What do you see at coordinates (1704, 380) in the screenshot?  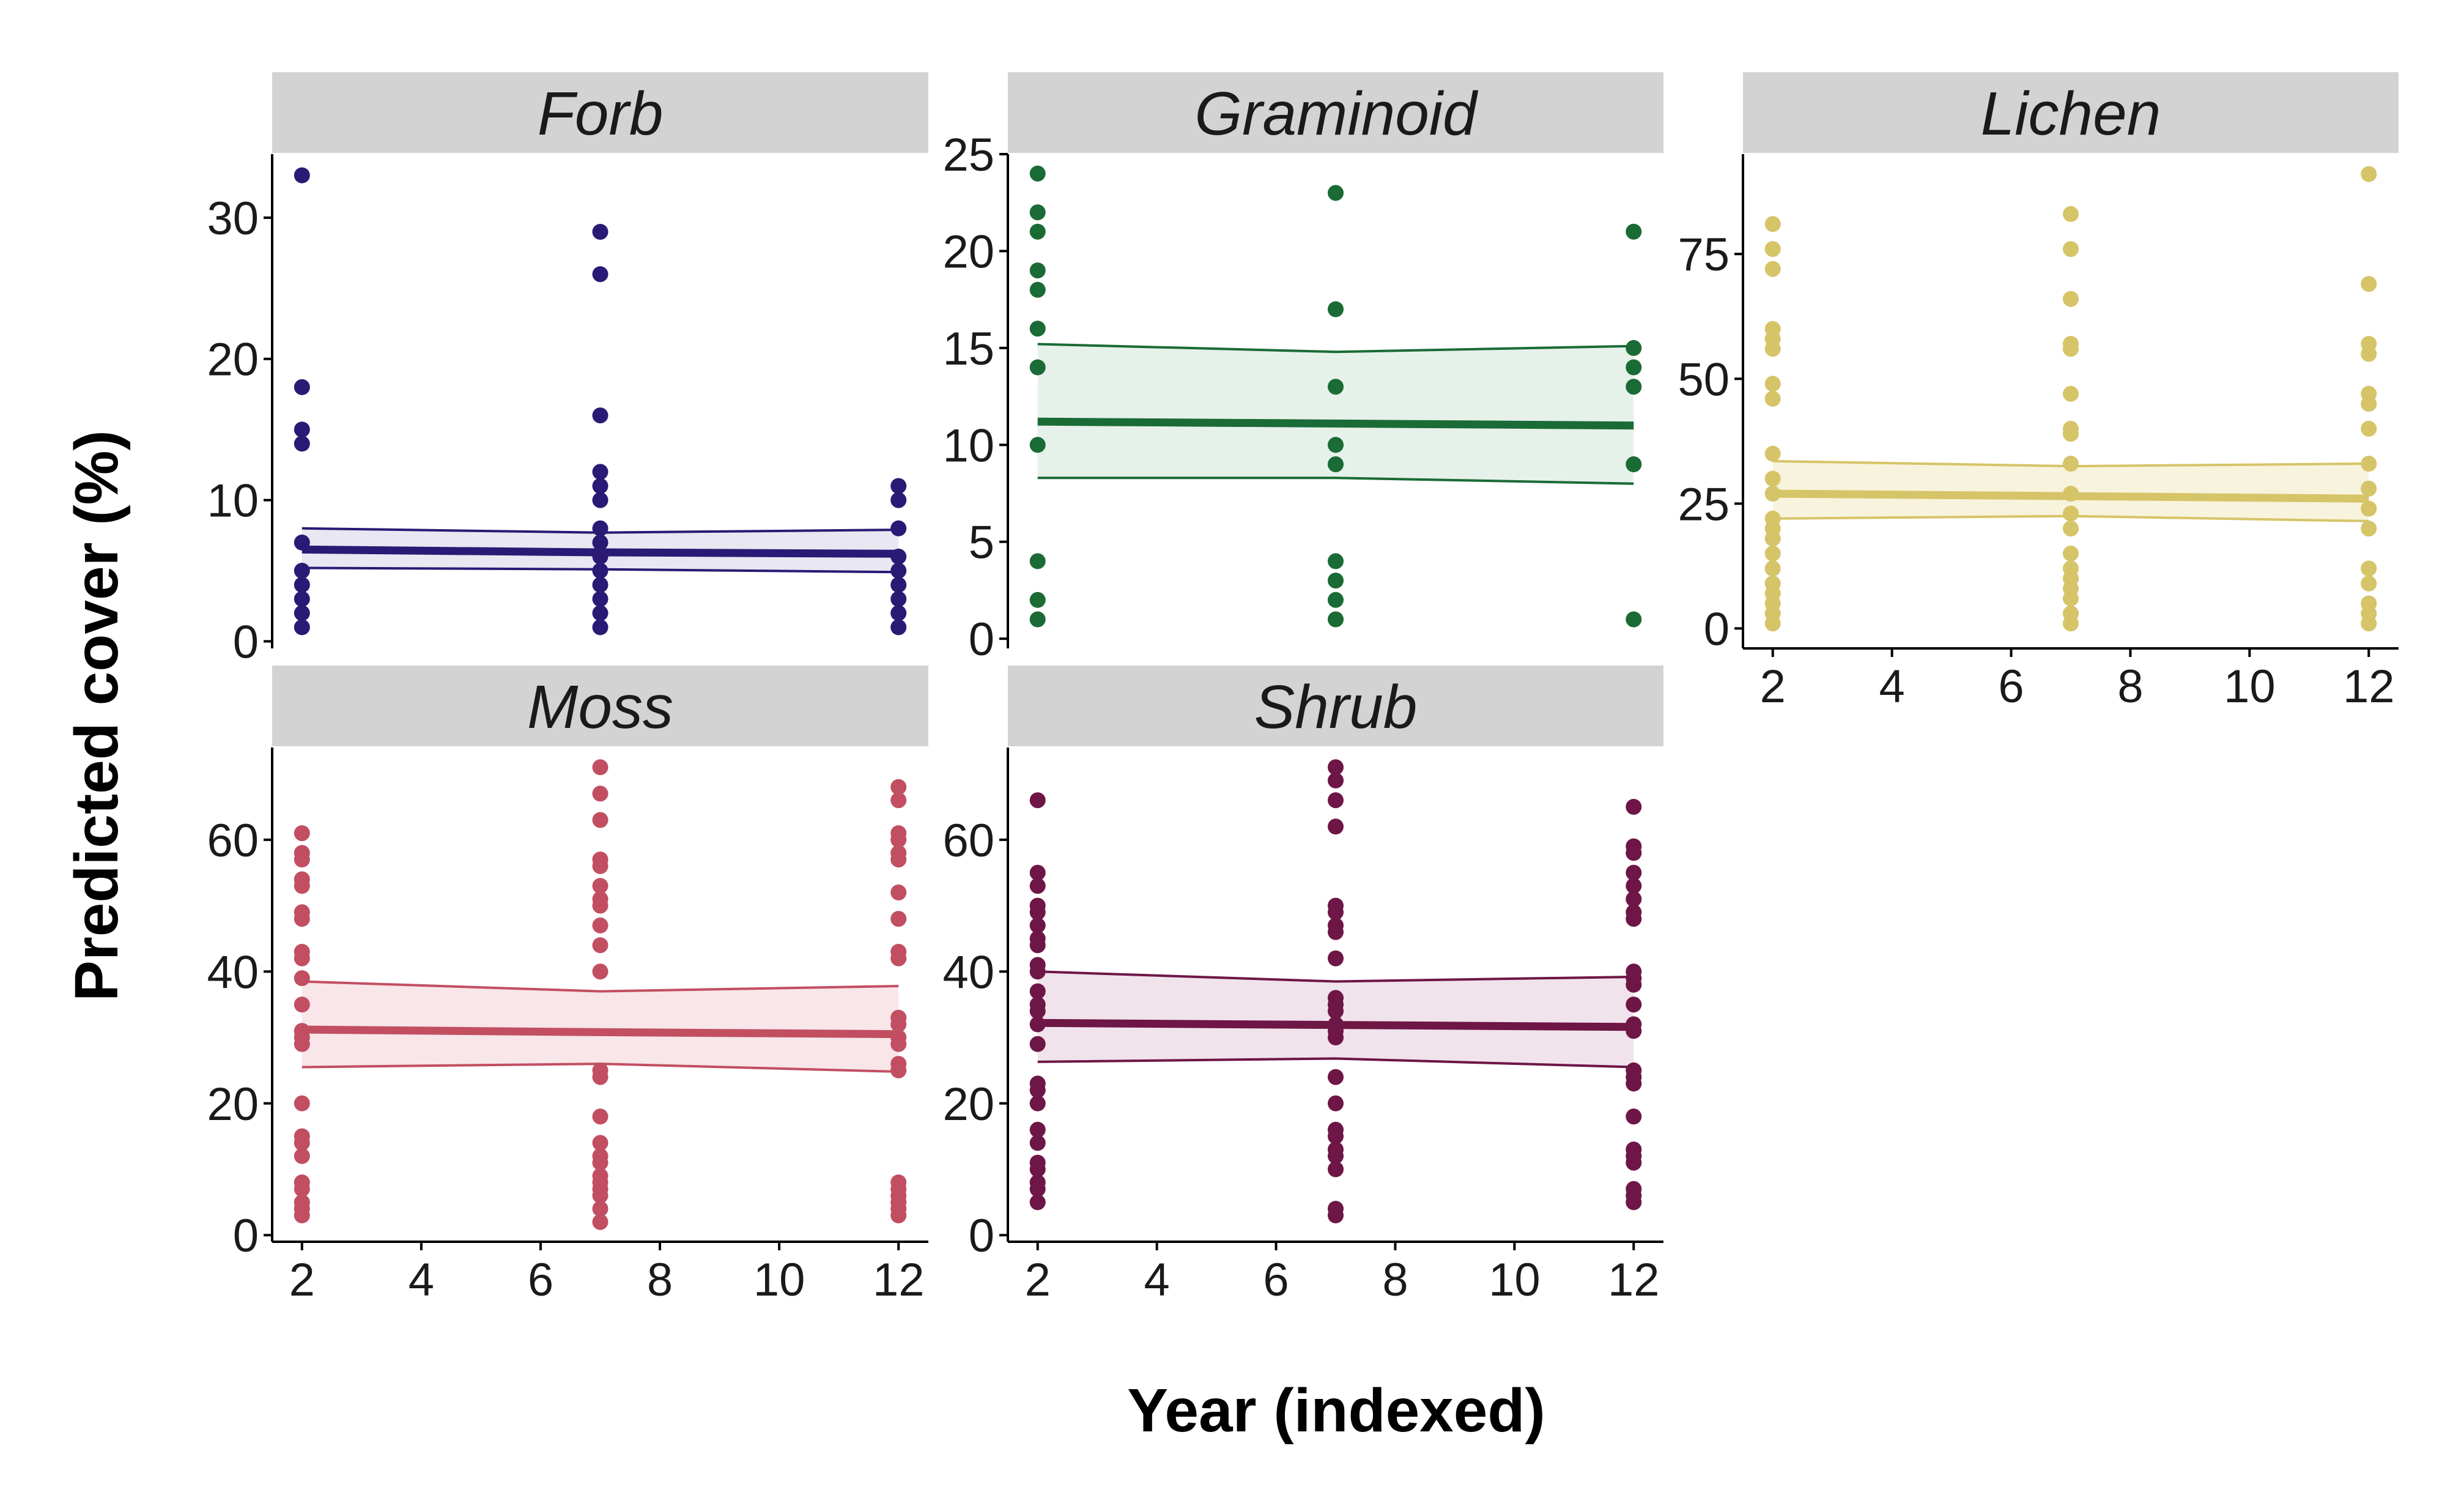 I see `y-tick-label-lichen: 50` at bounding box center [1704, 380].